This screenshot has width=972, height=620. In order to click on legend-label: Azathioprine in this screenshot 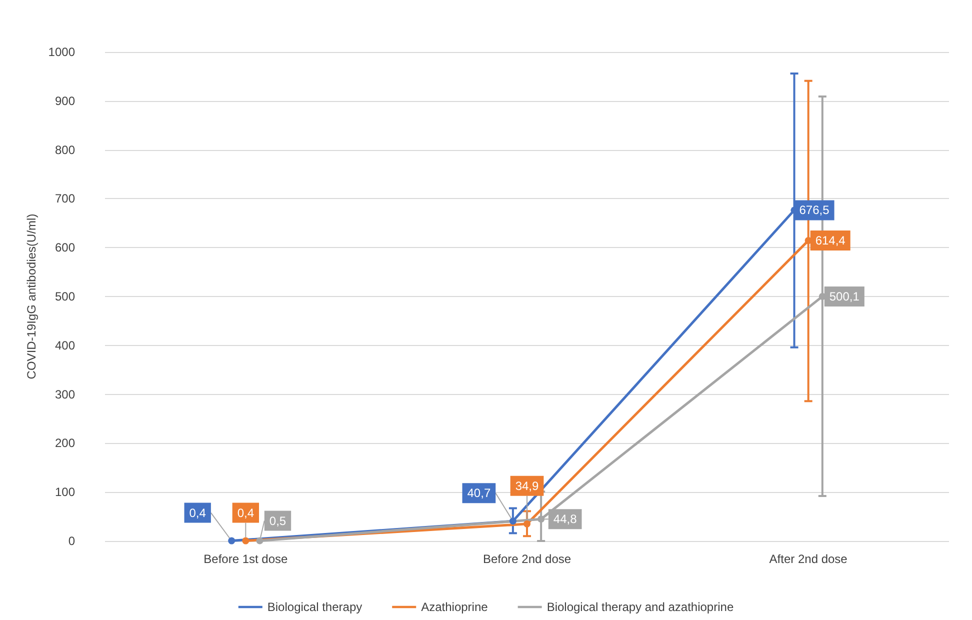, I will do `click(454, 607)`.